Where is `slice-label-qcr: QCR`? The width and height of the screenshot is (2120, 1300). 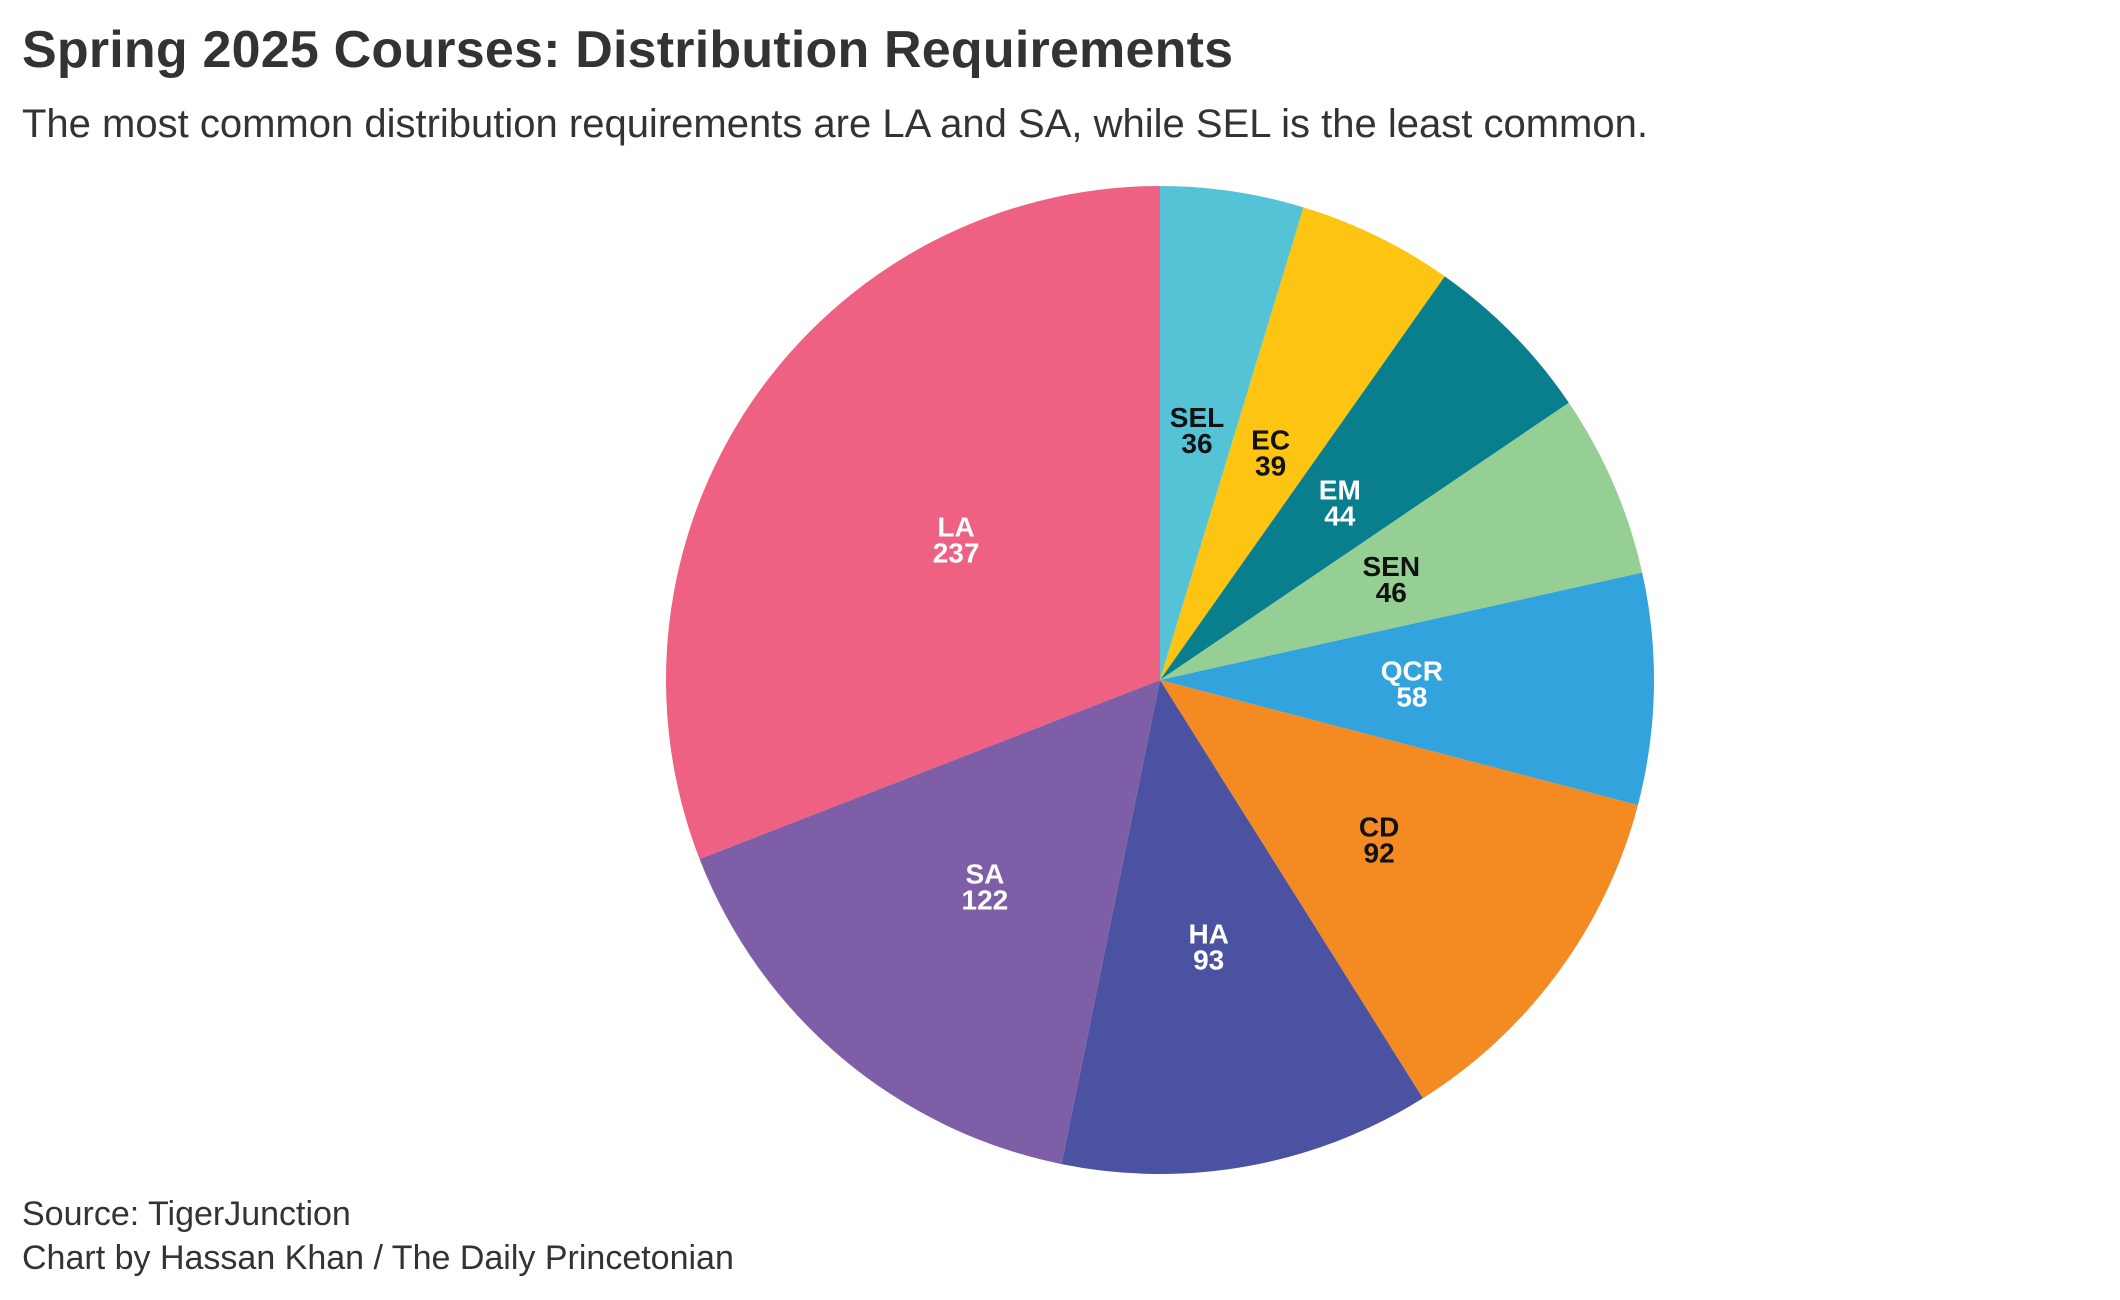
slice-label-qcr: QCR is located at coordinates (1412, 671).